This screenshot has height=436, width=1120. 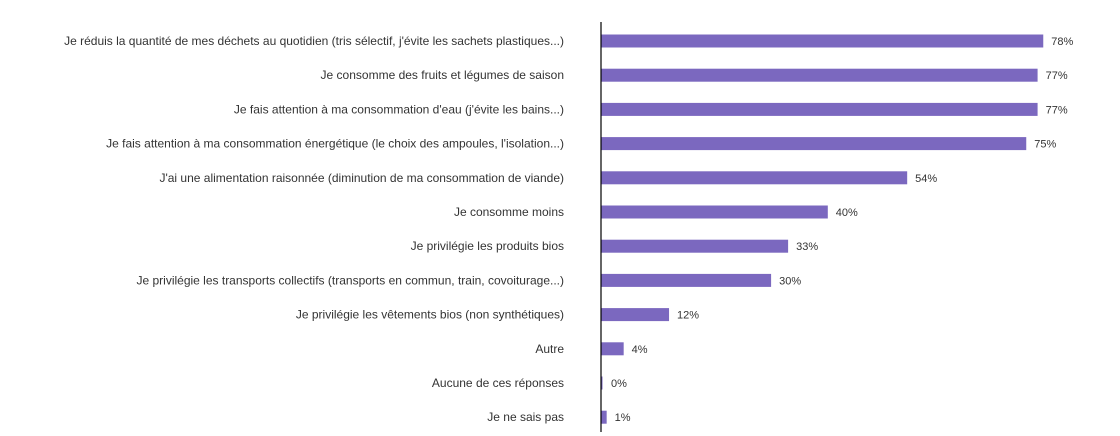 What do you see at coordinates (1062, 42) in the screenshot?
I see `value-label: 78%` at bounding box center [1062, 42].